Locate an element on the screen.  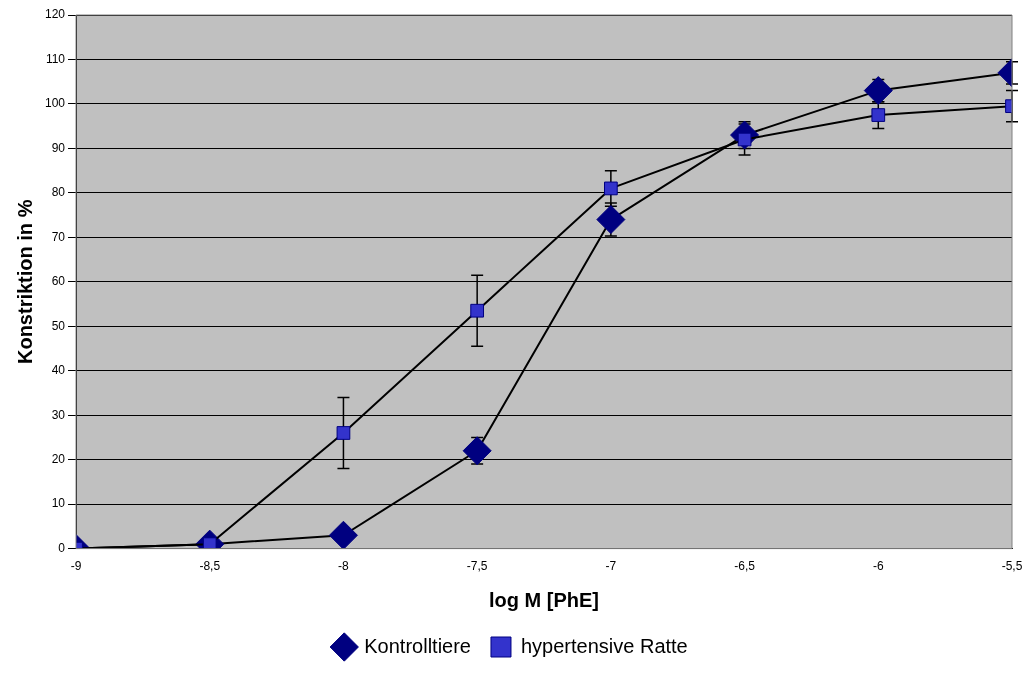
y-tick-label: 90 is located at coordinates (58, 147).